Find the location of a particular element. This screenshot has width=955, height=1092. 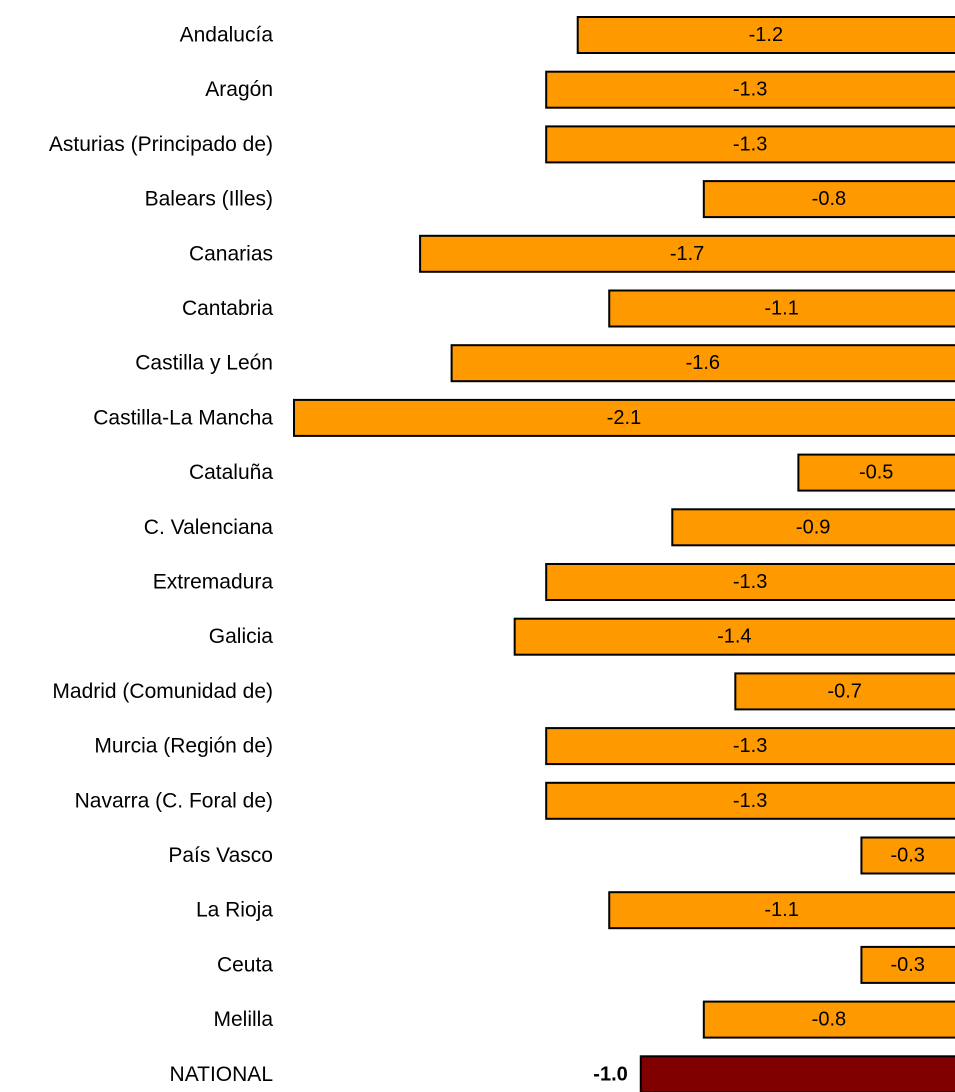

bar-castilla-la-mancha is located at coordinates (624, 417).